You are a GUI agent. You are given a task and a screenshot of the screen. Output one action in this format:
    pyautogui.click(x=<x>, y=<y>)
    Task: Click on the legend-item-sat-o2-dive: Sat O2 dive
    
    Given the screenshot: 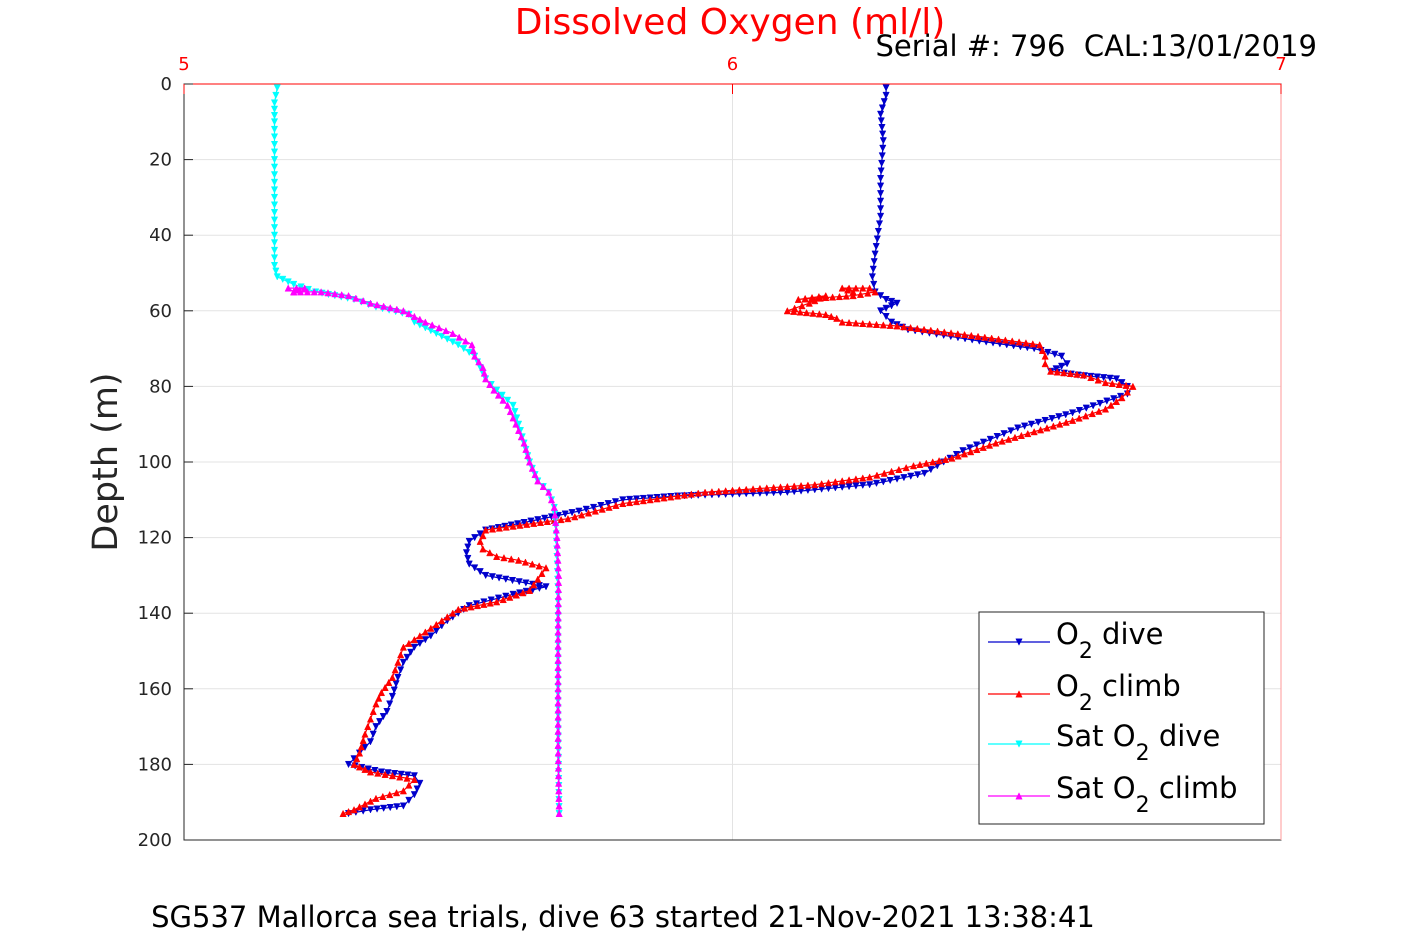 What is the action you would take?
    pyautogui.click(x=1104, y=742)
    